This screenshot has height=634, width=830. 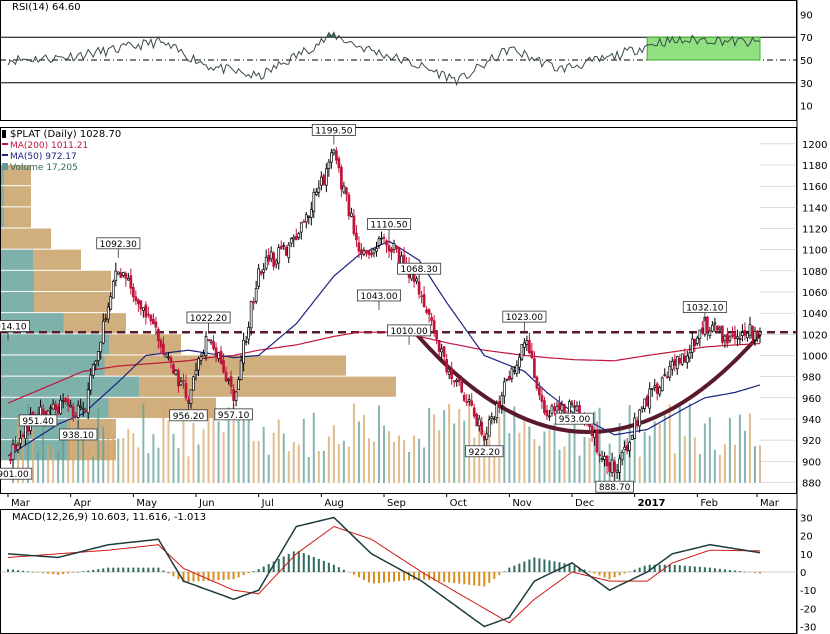 What do you see at coordinates (333, 131) in the screenshot?
I see `annotation-label: 1199.50` at bounding box center [333, 131].